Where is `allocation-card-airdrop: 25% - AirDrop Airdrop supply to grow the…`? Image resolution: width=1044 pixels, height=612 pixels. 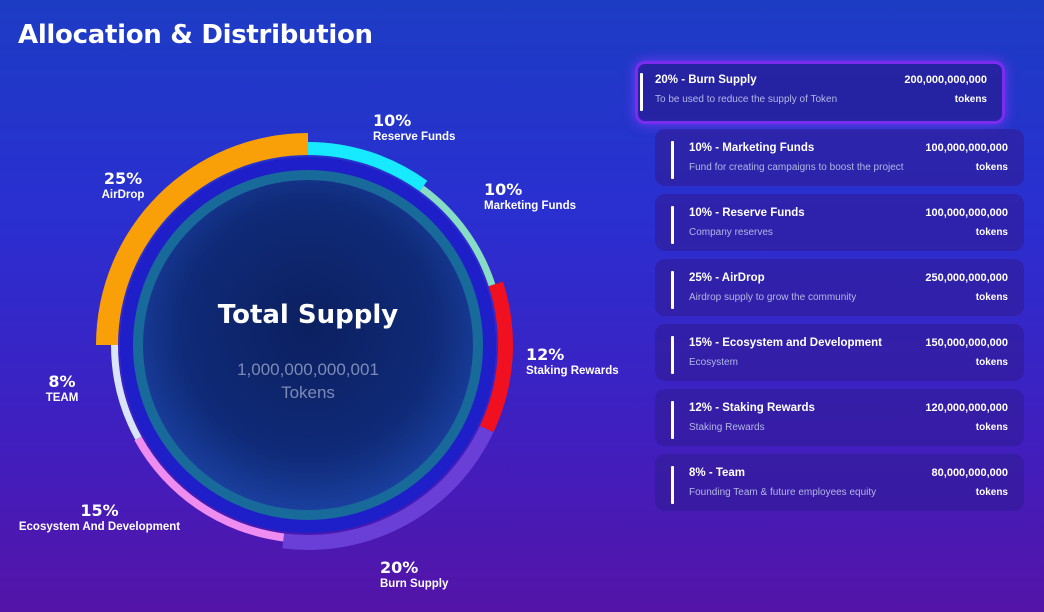
allocation-card-airdrop: 25% - AirDrop Airdrop supply to grow the… is located at coordinates (839, 287).